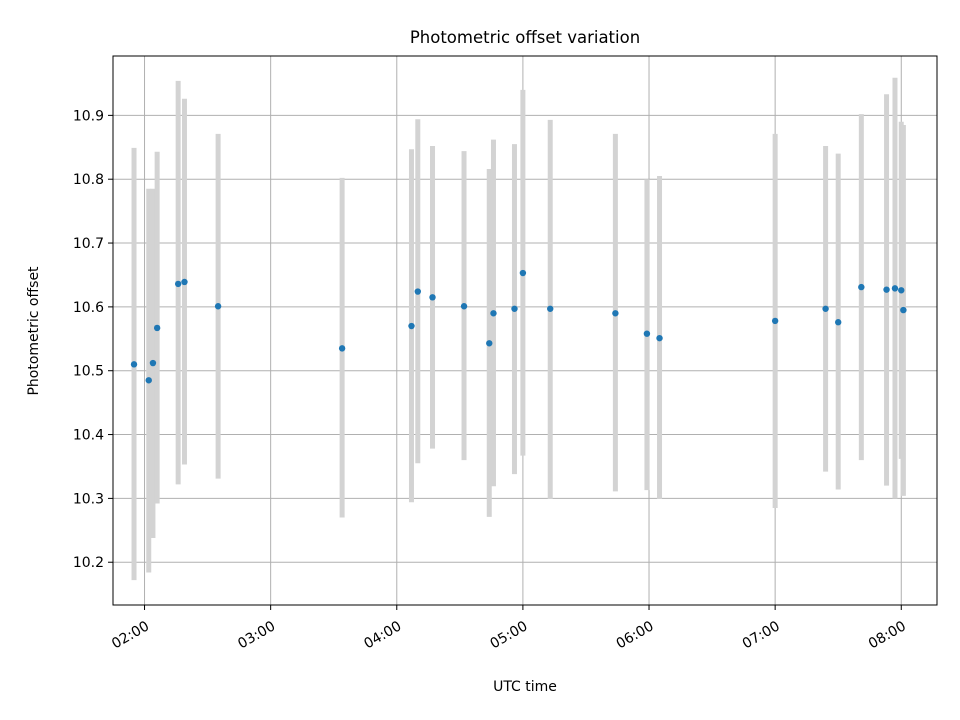  Describe the element at coordinates (525, 37) in the screenshot. I see `chart-title: Photometric offset variation` at that location.